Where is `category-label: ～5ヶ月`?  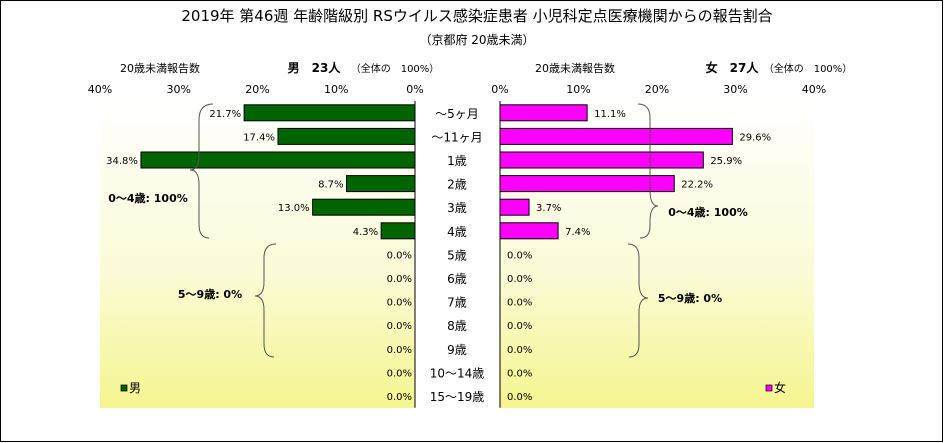 category-label: ～5ヶ月 is located at coordinates (457, 114).